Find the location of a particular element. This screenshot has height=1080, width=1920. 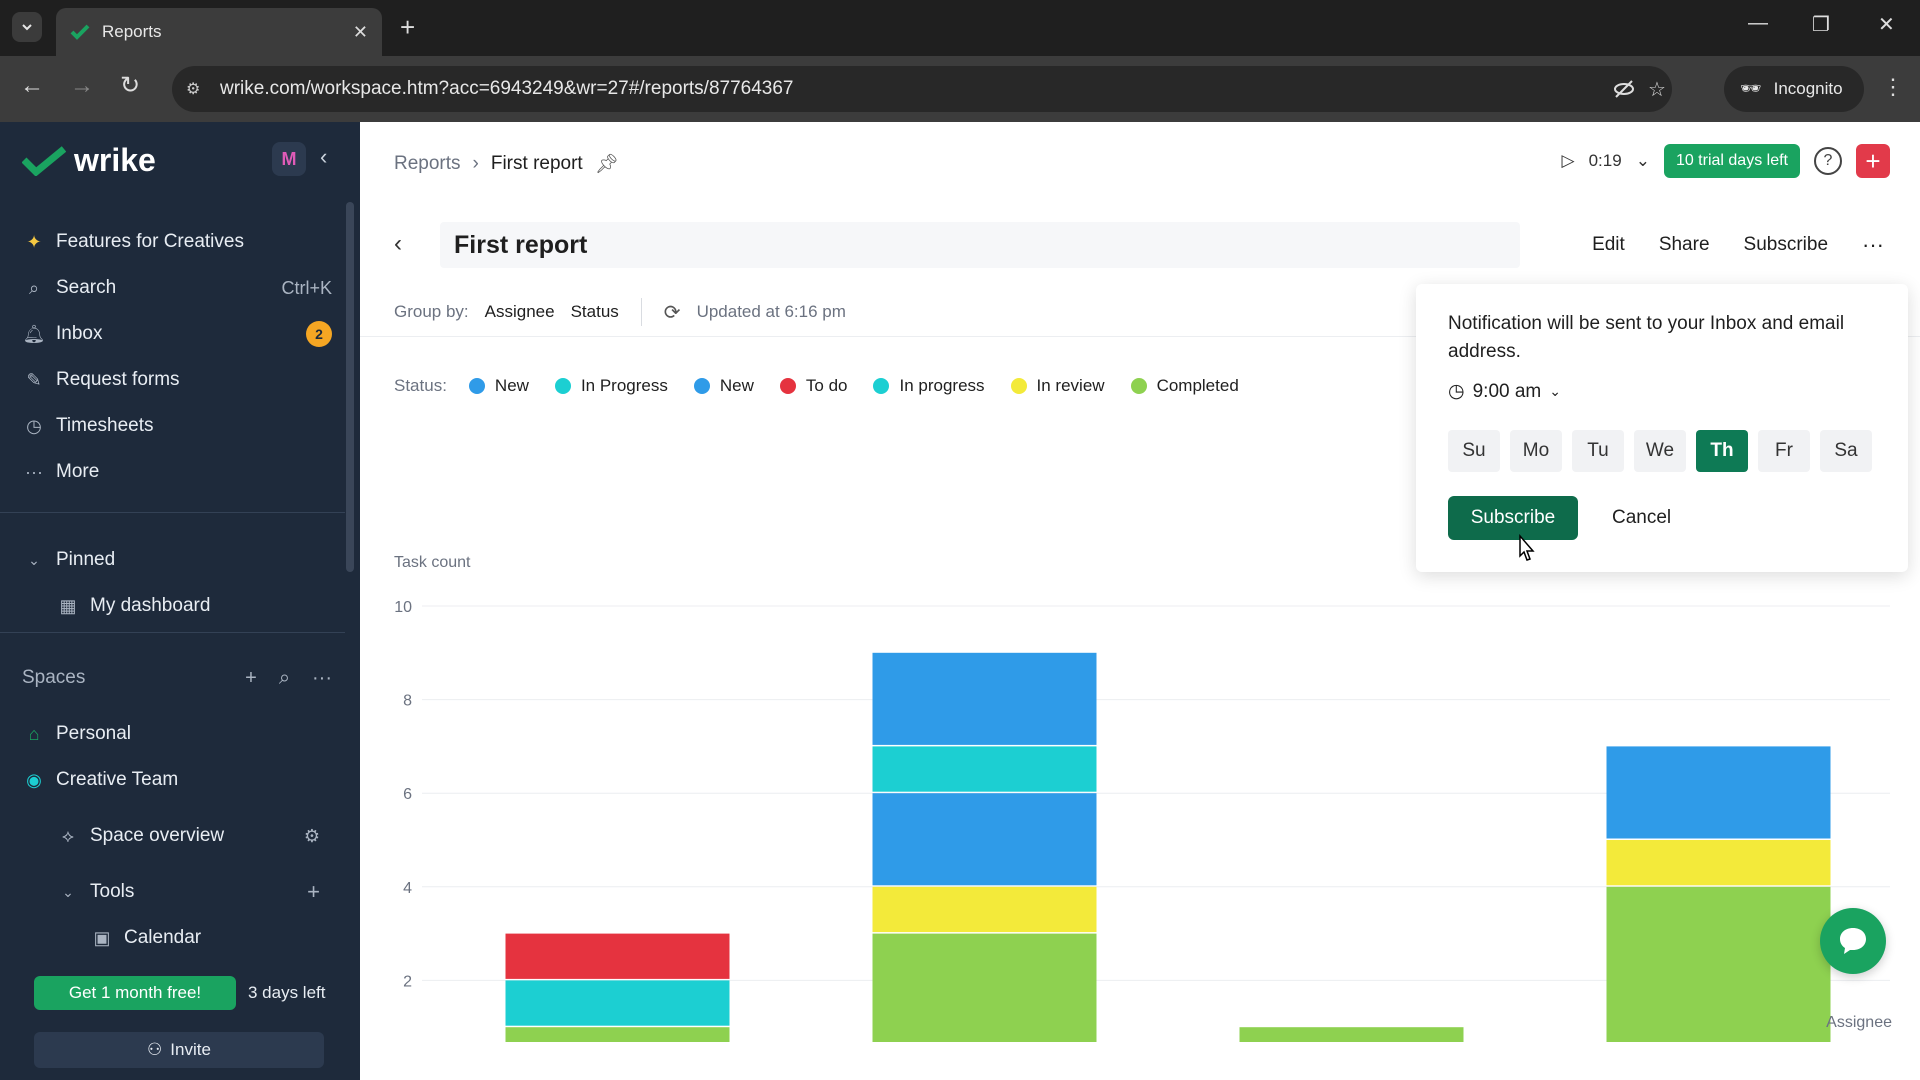

section-divider is located at coordinates (1140, 336).